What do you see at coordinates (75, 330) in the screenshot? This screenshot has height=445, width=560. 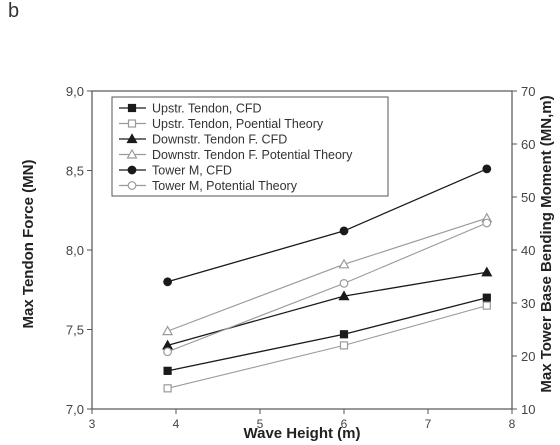 I see `y-left-tick-label: 7,5` at bounding box center [75, 330].